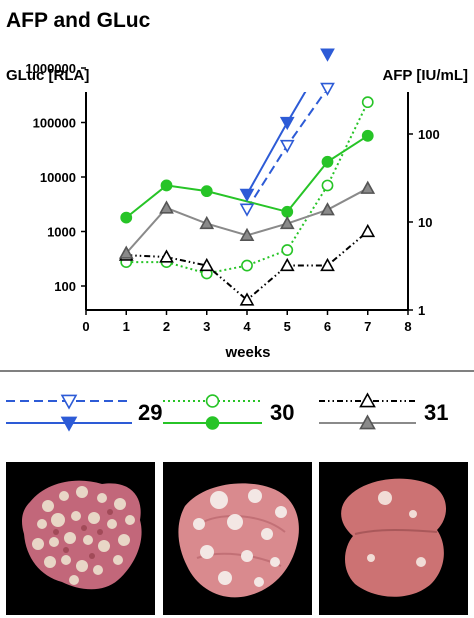 The width and height of the screenshot is (474, 618). I want to click on x-tick-label: 4, so click(247, 326).